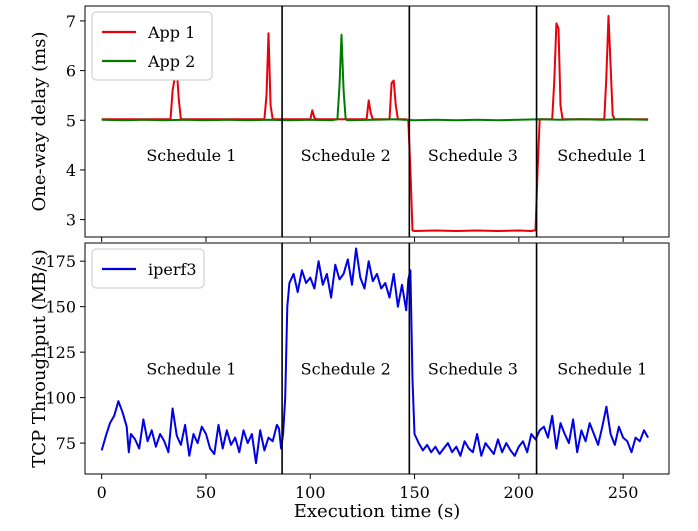 The image size is (698, 531). What do you see at coordinates (60, 261) in the screenshot?
I see `y-tick-label: 175` at bounding box center [60, 261].